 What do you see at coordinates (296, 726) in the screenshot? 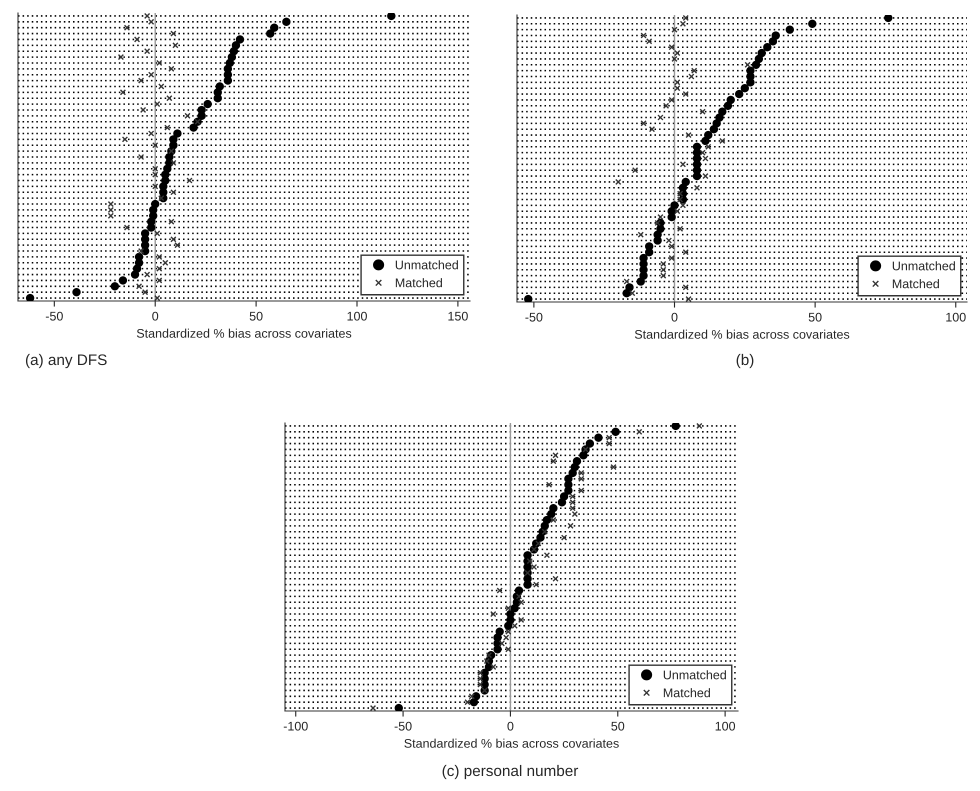
I see `x-tick-label: -100` at bounding box center [296, 726].